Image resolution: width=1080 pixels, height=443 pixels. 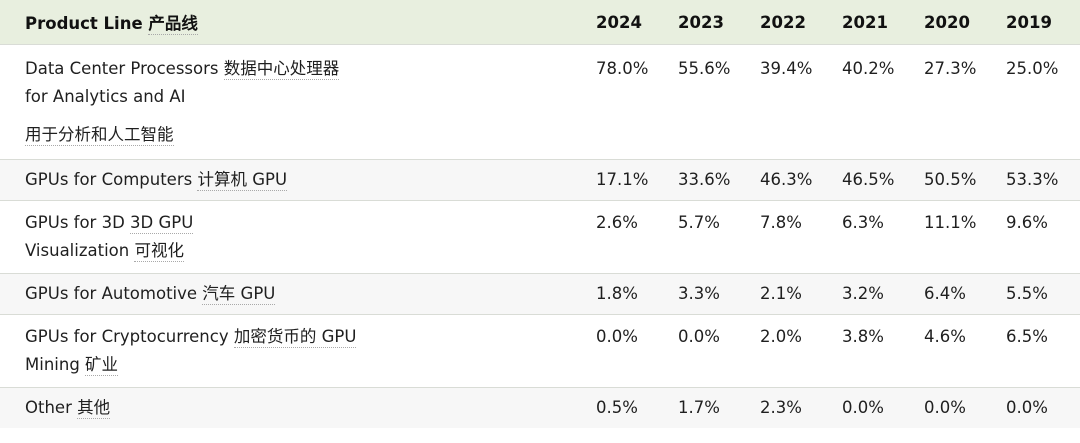 What do you see at coordinates (242, 180) in the screenshot?
I see `product-name-zh: 计算机 GPU` at bounding box center [242, 180].